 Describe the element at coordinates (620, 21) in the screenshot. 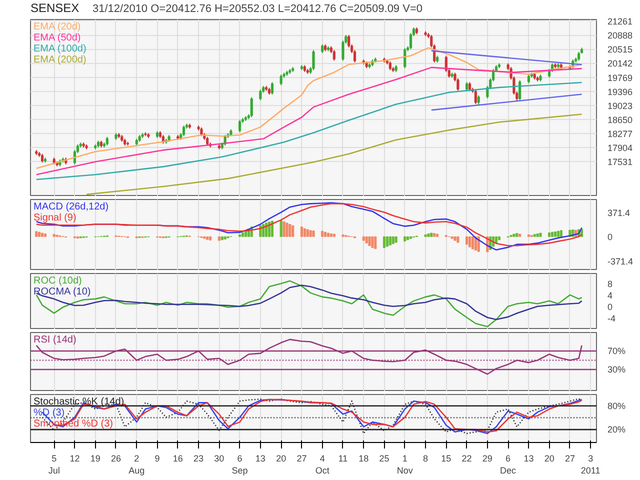

I see `y-tick-label: 21261` at that location.